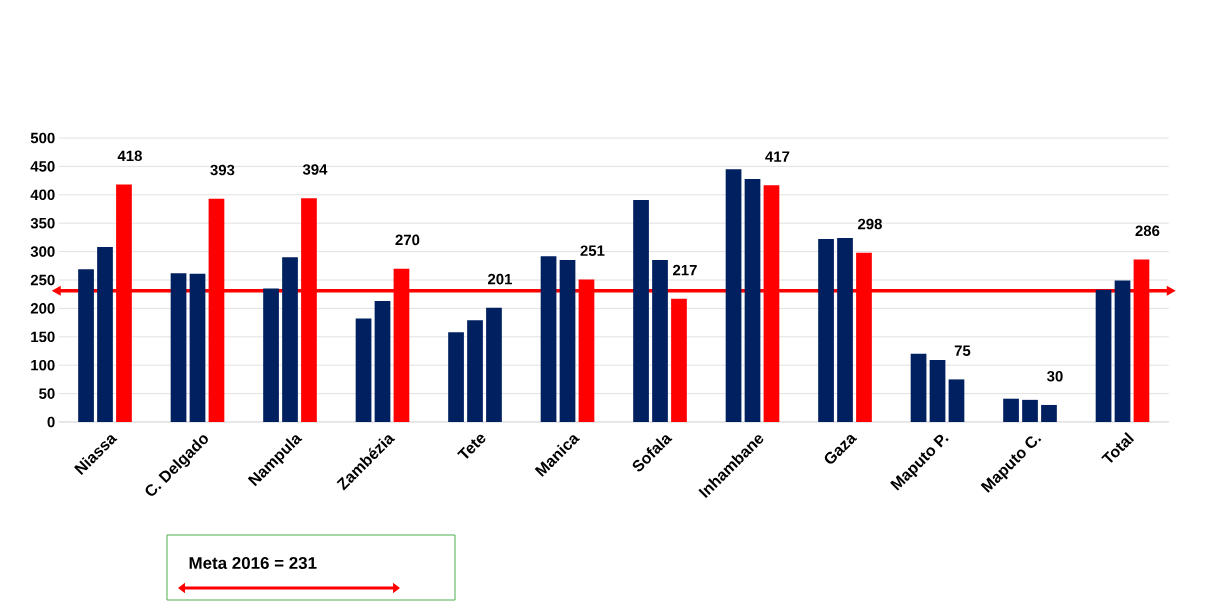 This screenshot has width=1227, height=608. What do you see at coordinates (777, 156) in the screenshot?
I see `data-label: 417` at bounding box center [777, 156].